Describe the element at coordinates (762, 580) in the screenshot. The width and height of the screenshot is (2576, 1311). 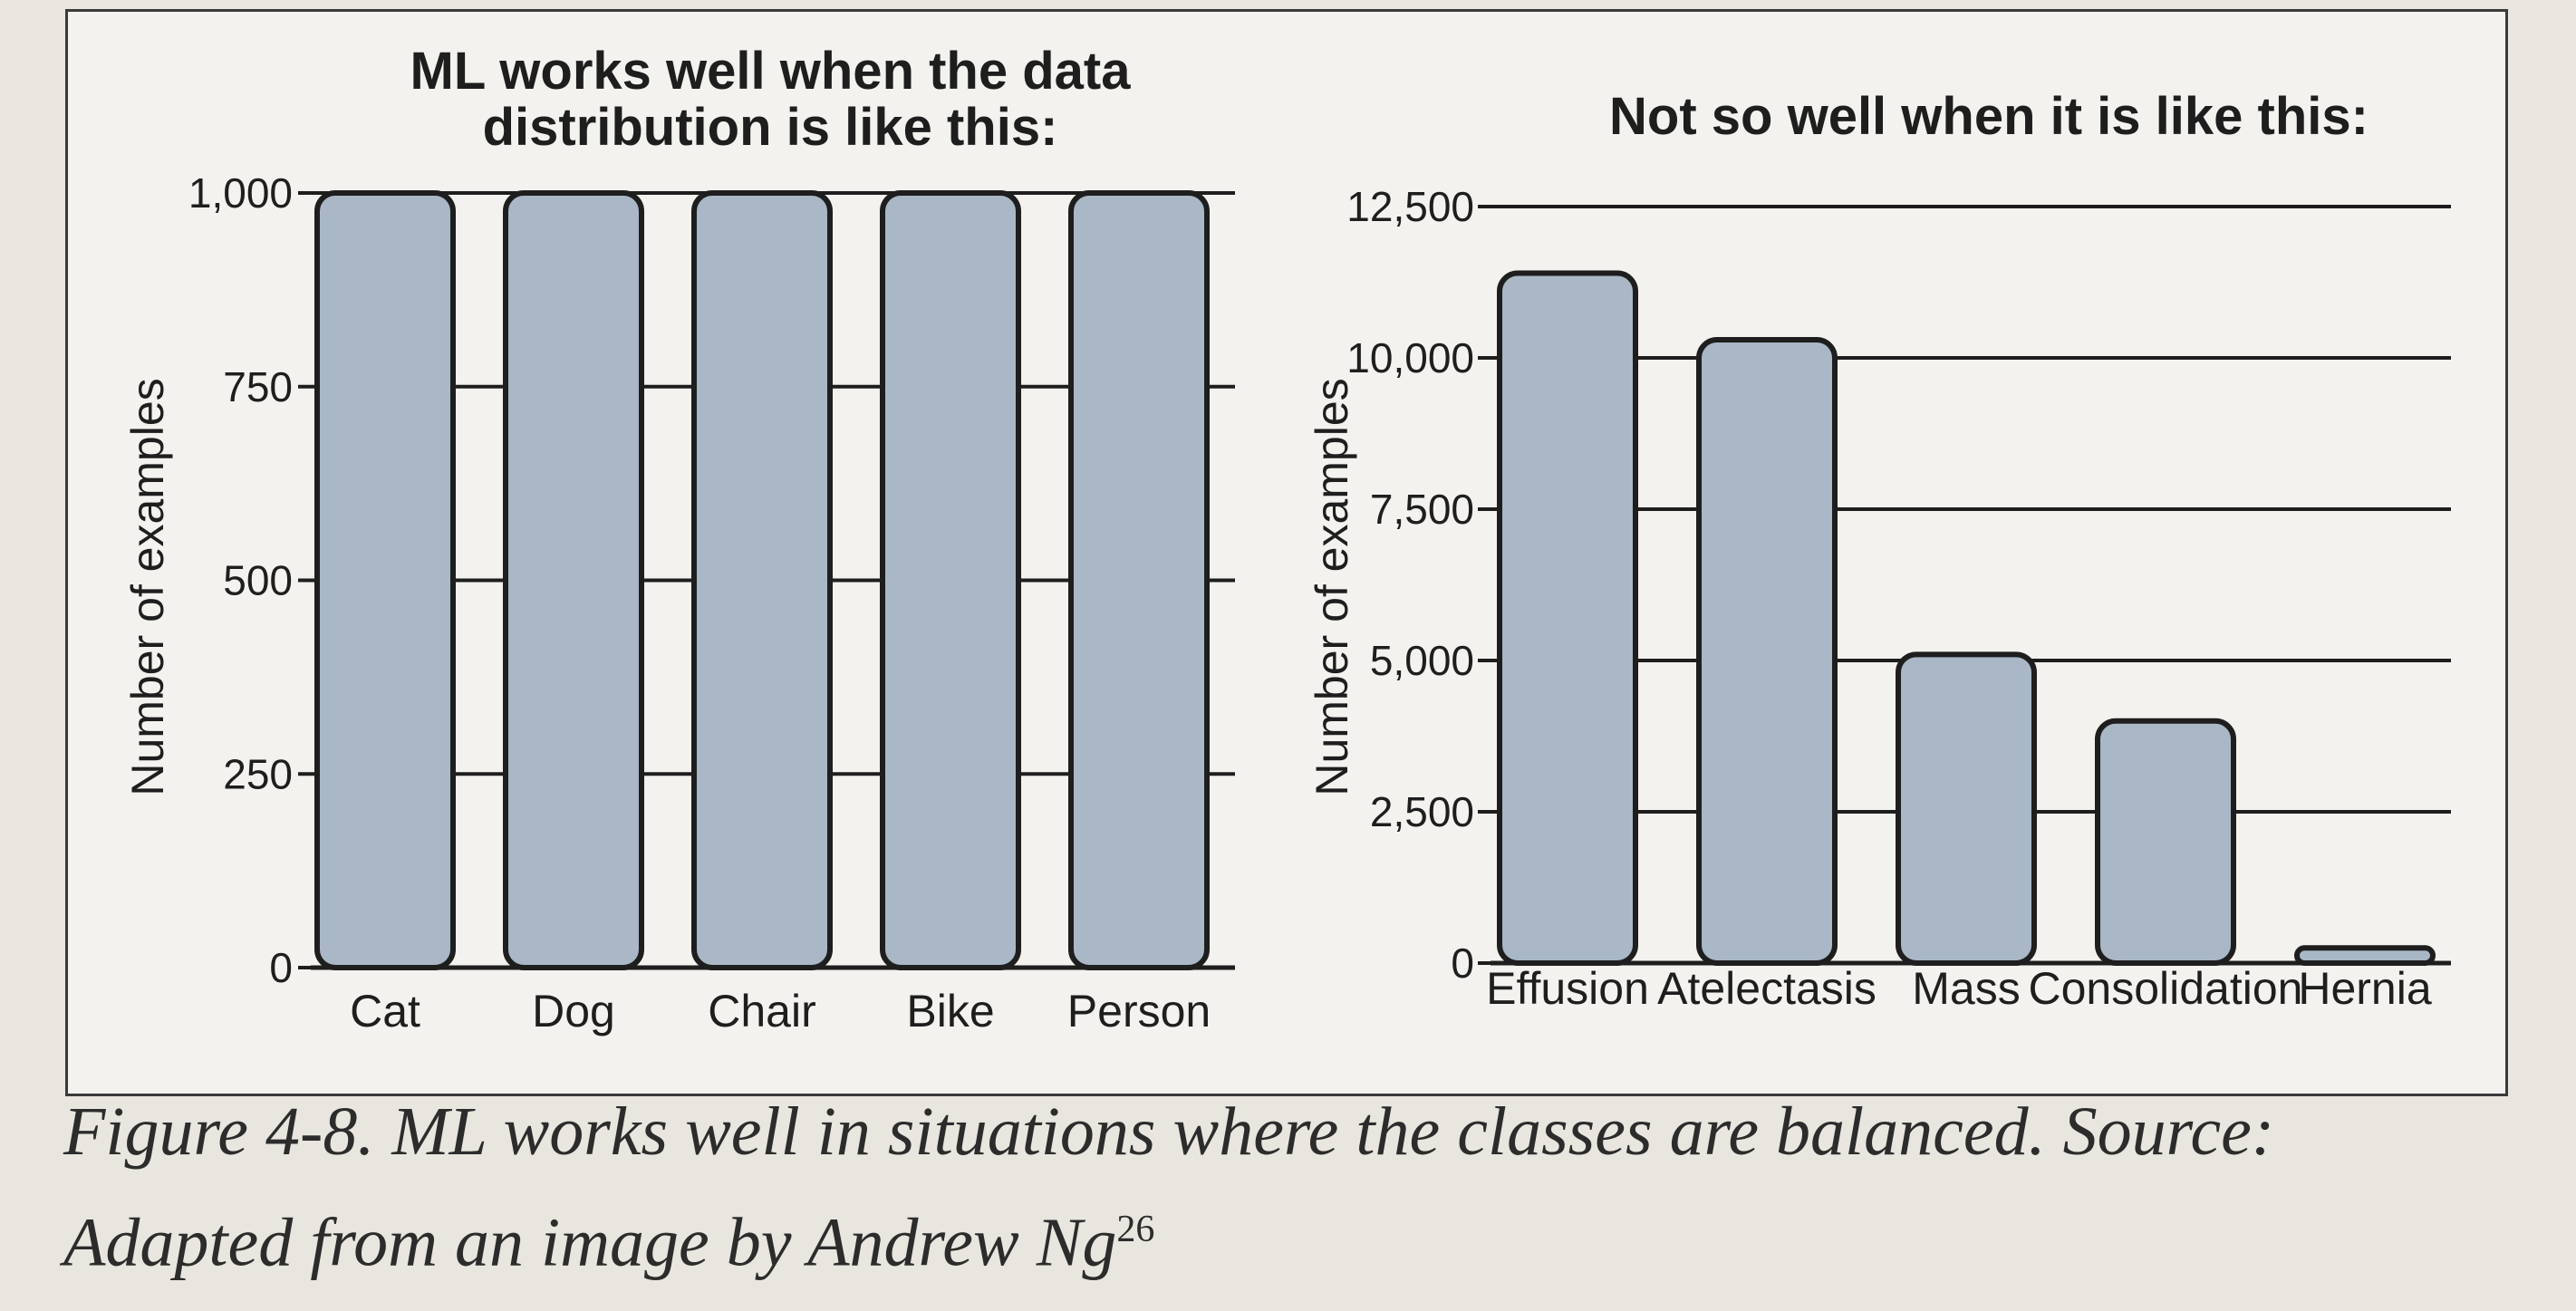
I see `bar-0-chair` at that location.